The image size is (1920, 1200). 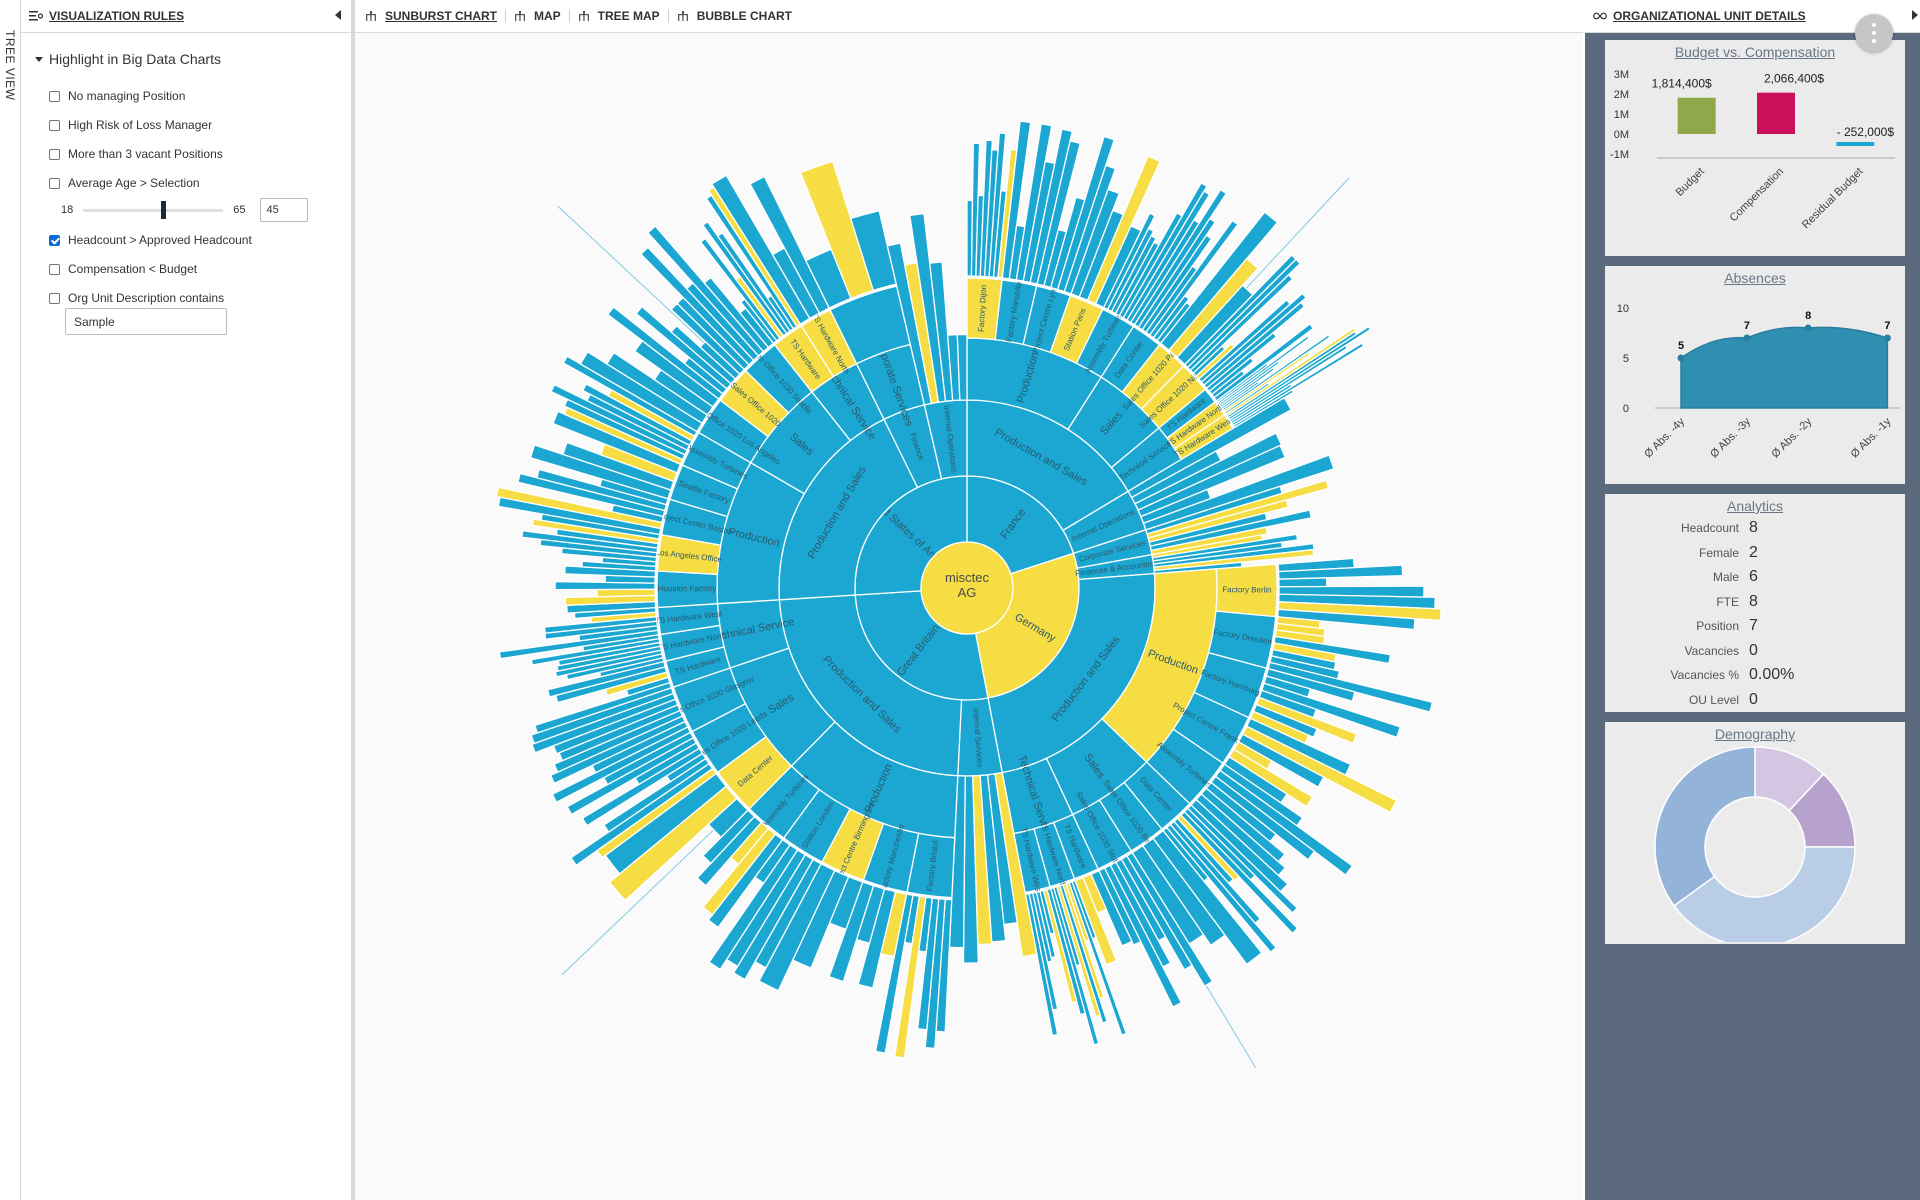 What do you see at coordinates (1619, 155) in the screenshot?
I see `budget-y-tick: -1M` at bounding box center [1619, 155].